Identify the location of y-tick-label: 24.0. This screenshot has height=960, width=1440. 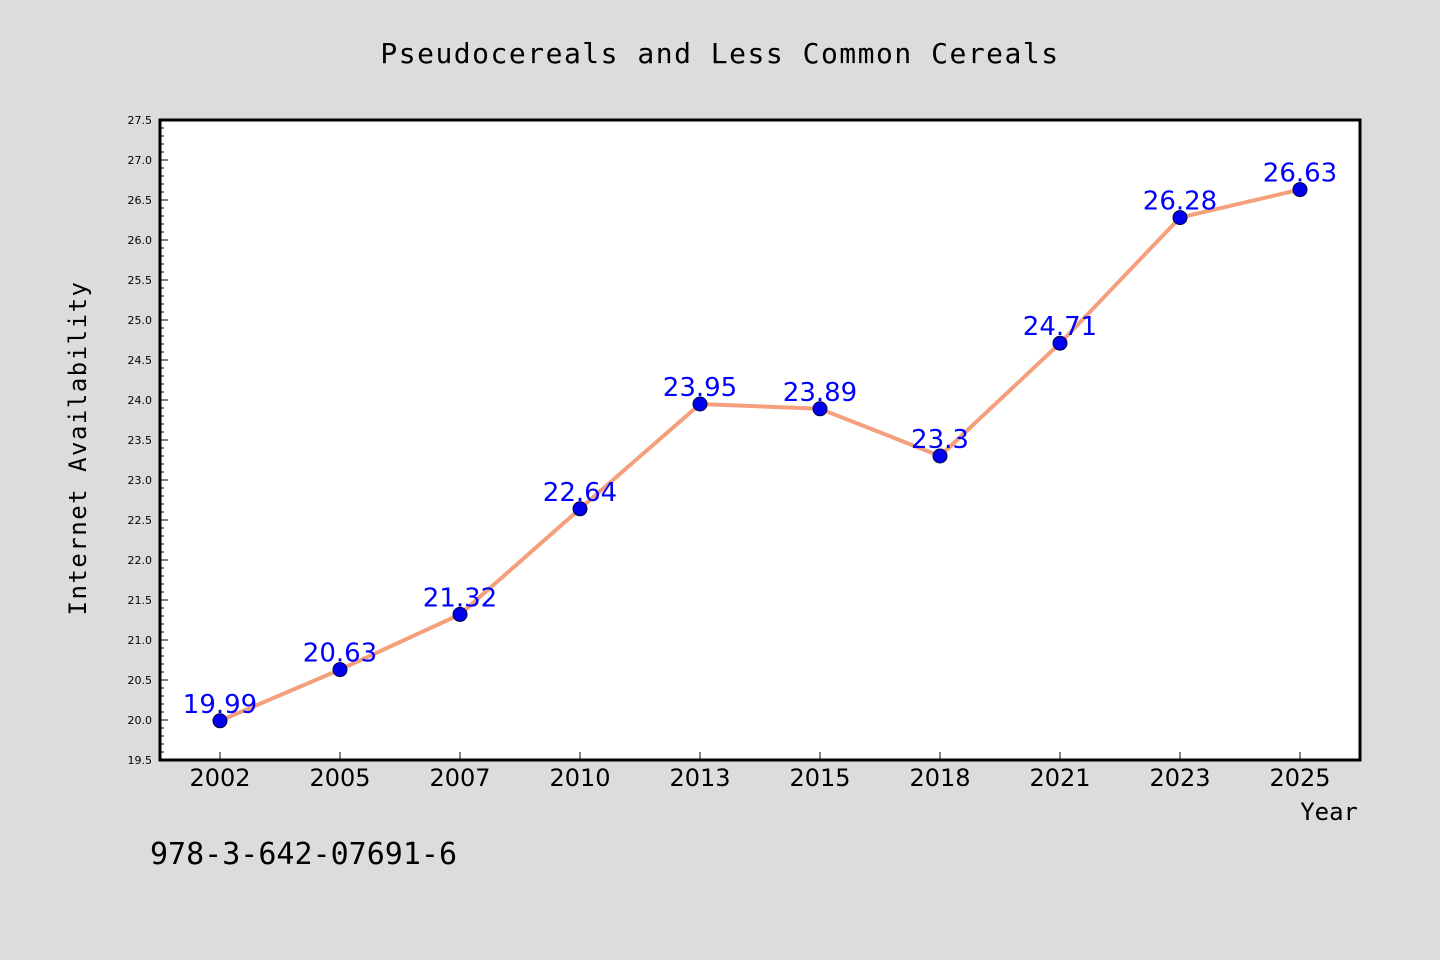
(140, 400).